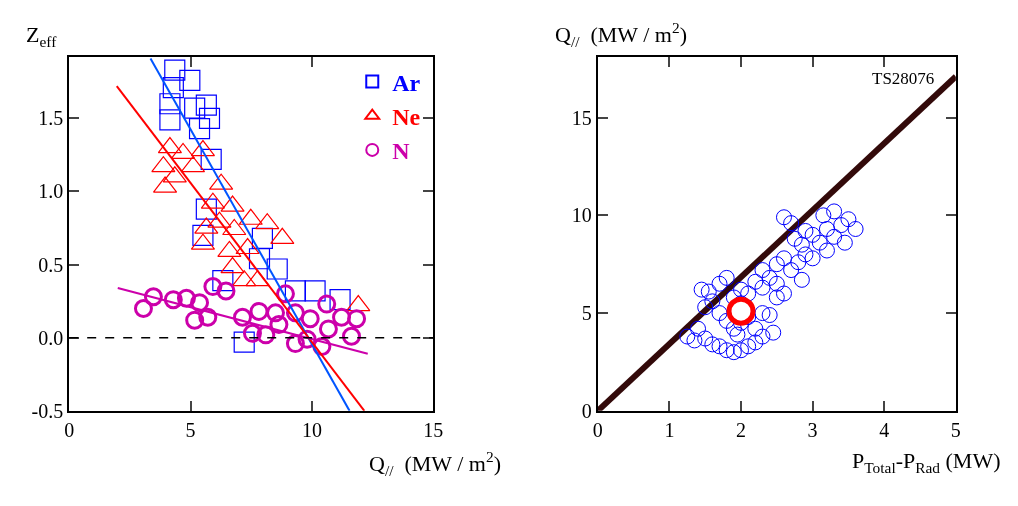  I want to click on y-tick-label: -0.5, so click(47, 410).